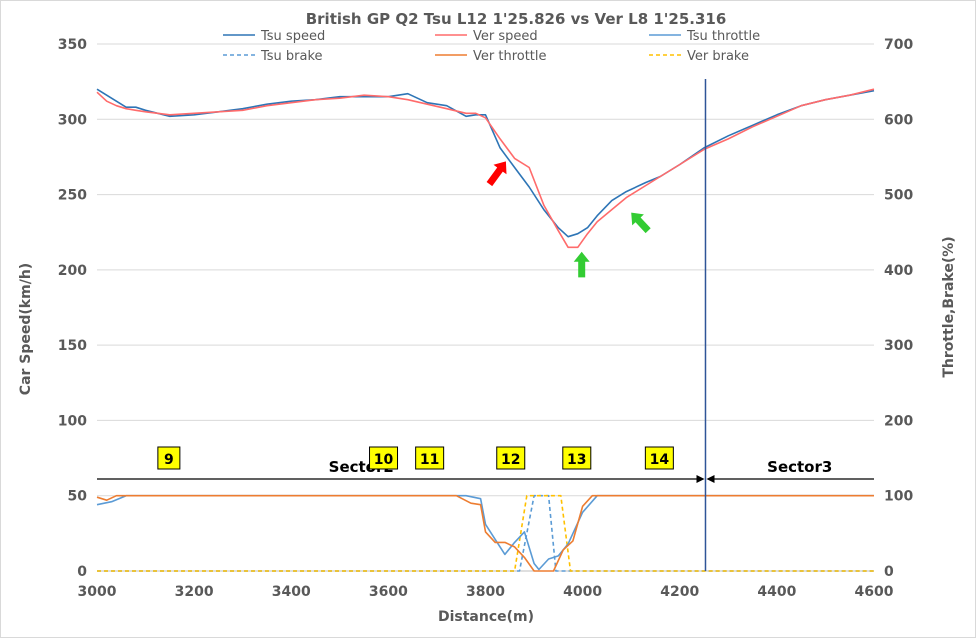 This screenshot has height=643, width=978. What do you see at coordinates (679, 592) in the screenshot?
I see `x-tick-label: 4200` at bounding box center [679, 592].